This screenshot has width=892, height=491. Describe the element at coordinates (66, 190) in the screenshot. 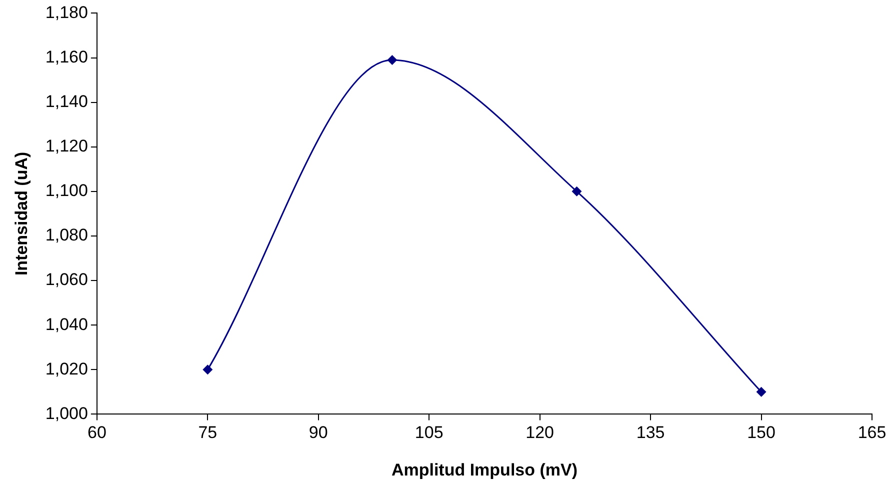

I see `y-tick-label: 1,100` at that location.